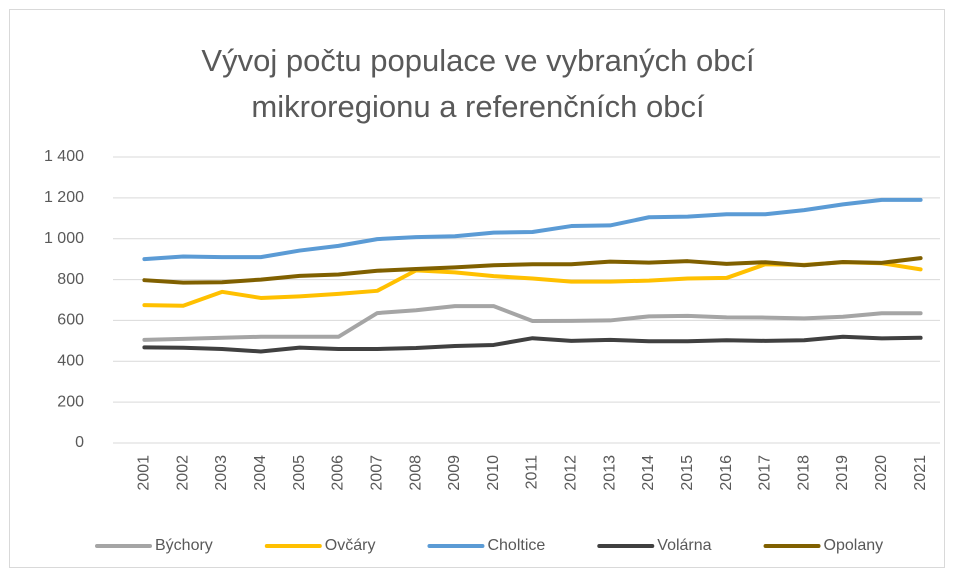  What do you see at coordinates (532, 472) in the screenshot?
I see `x-tick-label: 2011` at bounding box center [532, 472].